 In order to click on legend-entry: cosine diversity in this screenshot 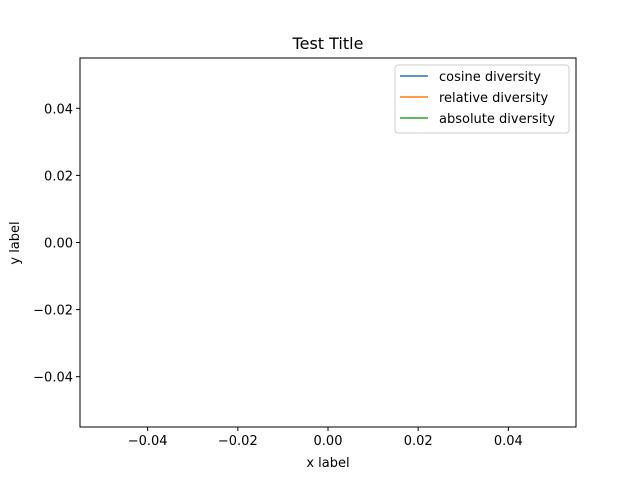, I will do `click(470, 77)`.